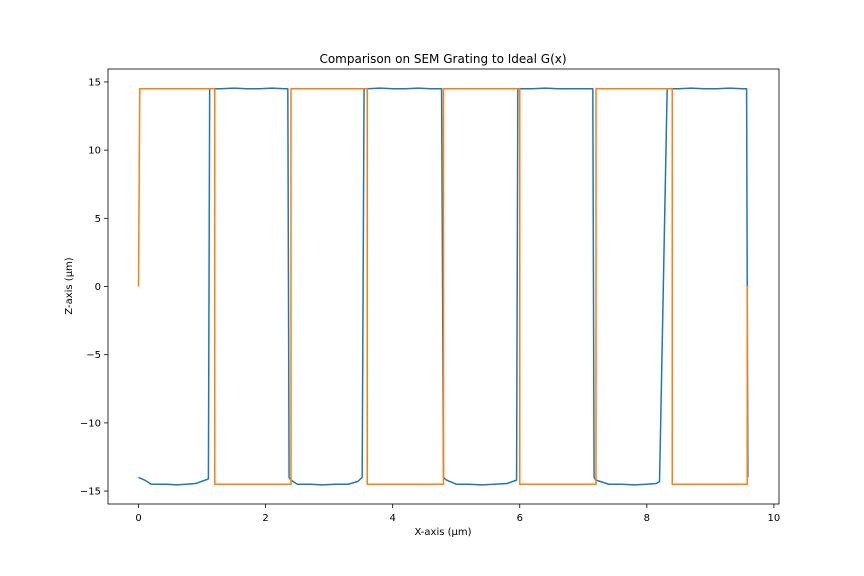 This screenshot has height=576, width=864. Describe the element at coordinates (90, 423) in the screenshot. I see `y-tick-label: −10` at that location.